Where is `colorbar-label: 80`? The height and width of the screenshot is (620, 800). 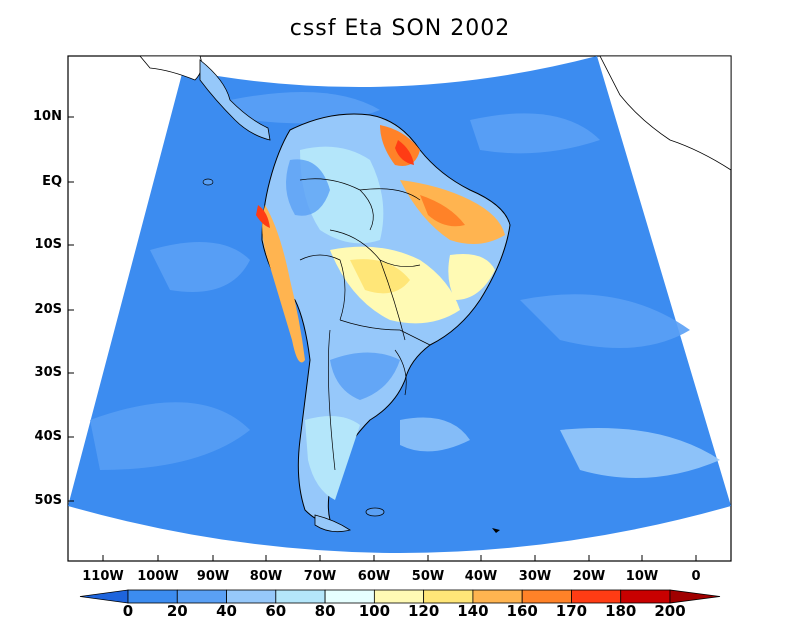 colorbar-label: 80 is located at coordinates (325, 611).